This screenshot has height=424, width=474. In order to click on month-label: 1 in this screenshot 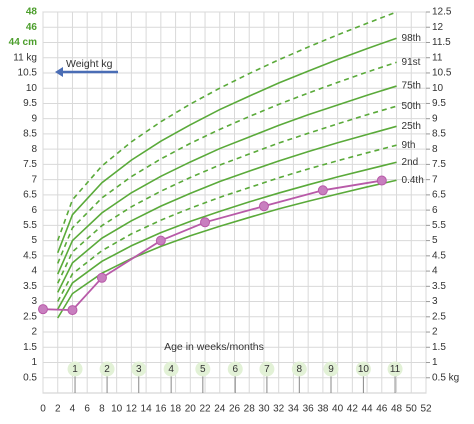, I will do `click(75, 369)`.